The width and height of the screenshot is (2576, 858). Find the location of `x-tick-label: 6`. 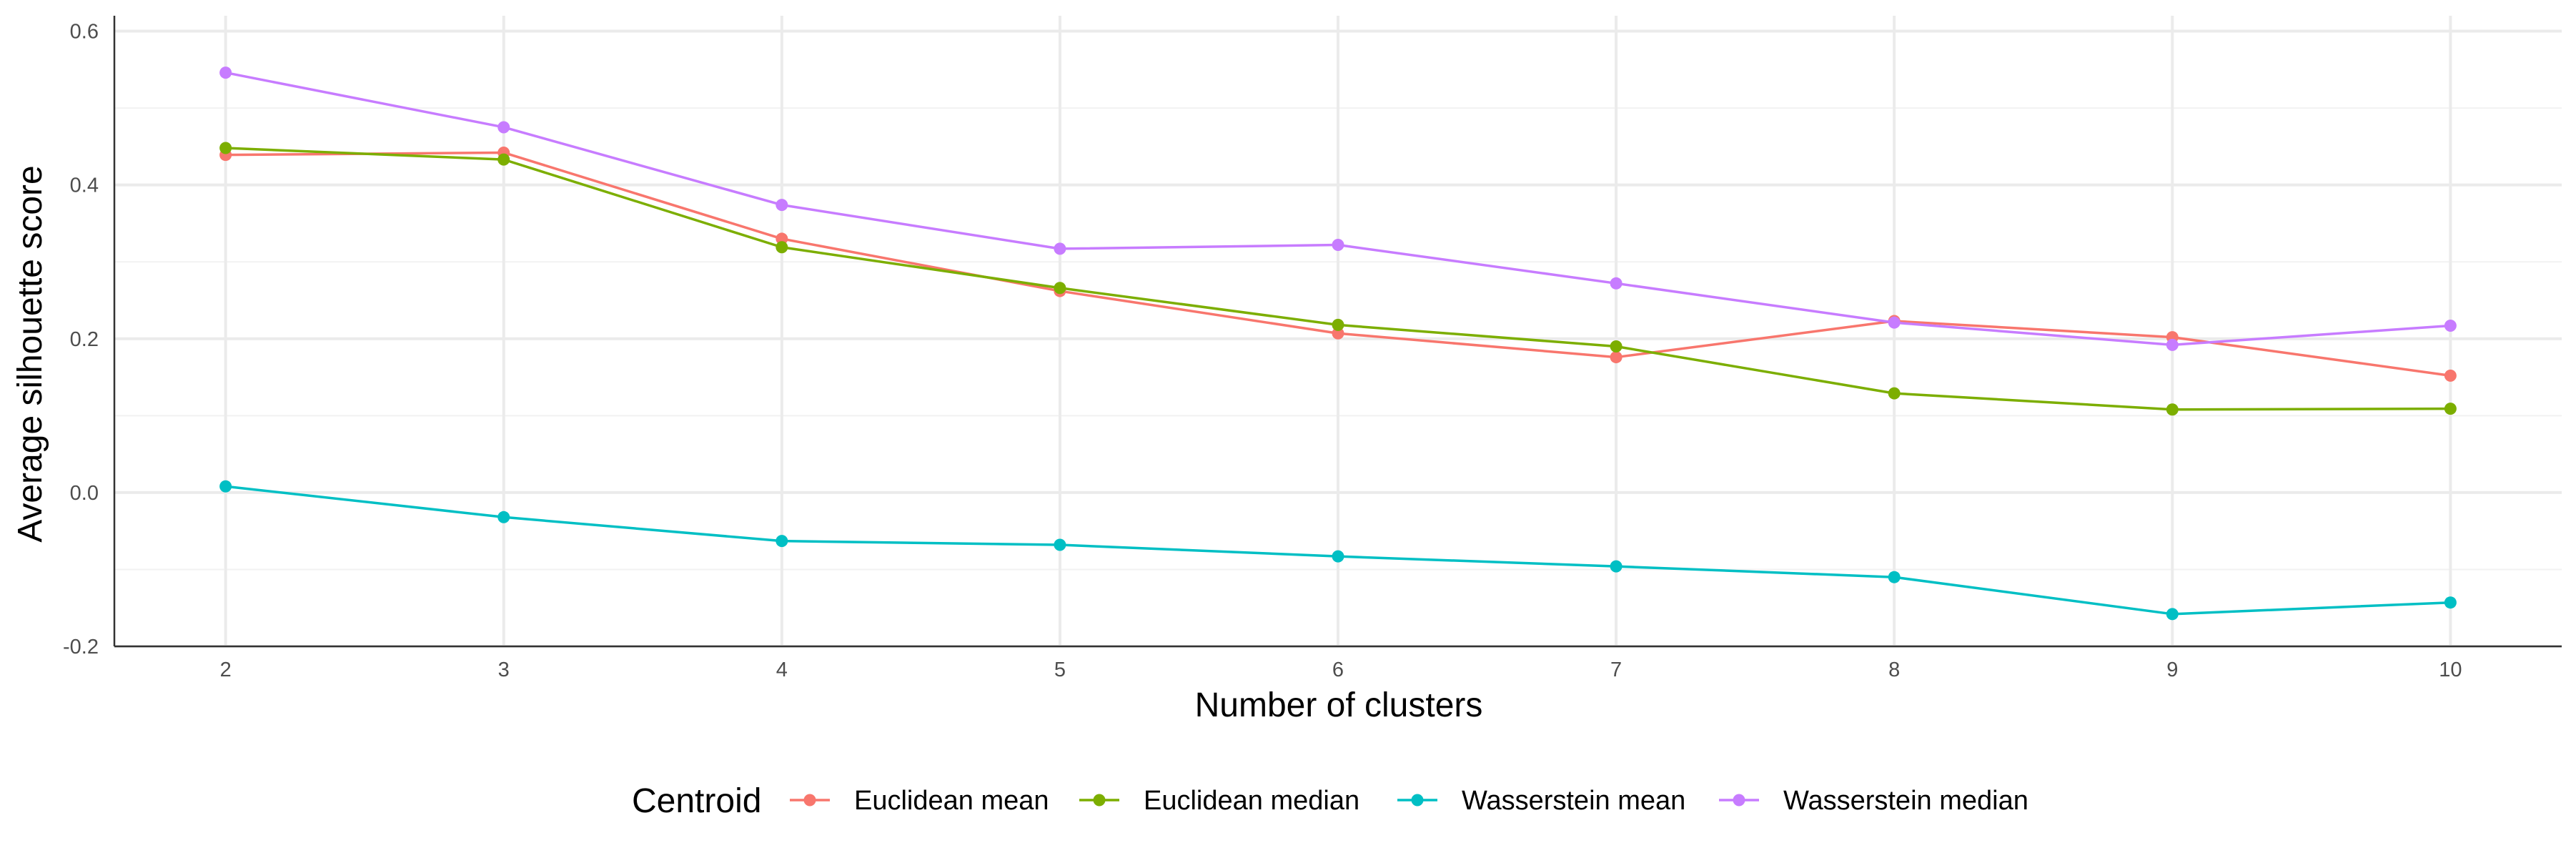

x-tick-label: 6 is located at coordinates (1338, 670).